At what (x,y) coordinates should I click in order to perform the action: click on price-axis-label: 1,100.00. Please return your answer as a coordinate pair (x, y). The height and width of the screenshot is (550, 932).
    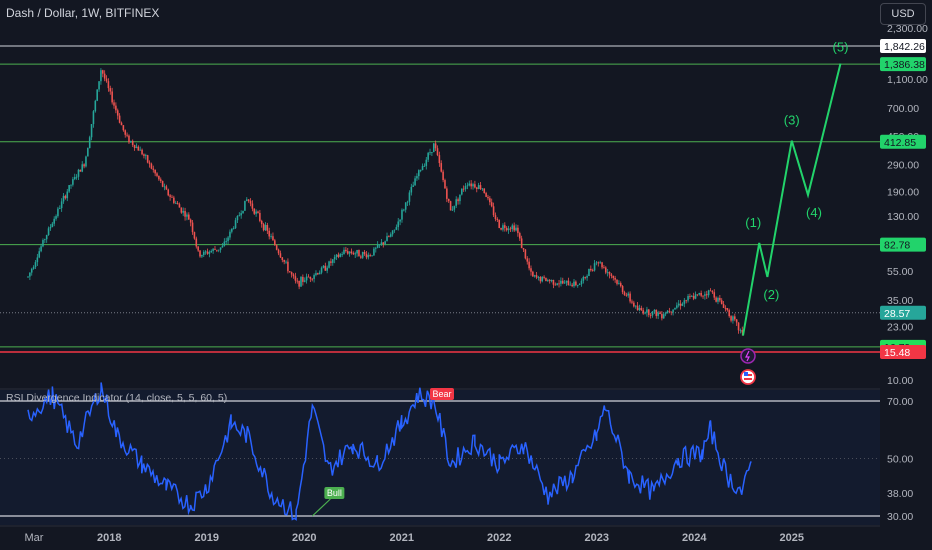
    Looking at the image, I should click on (907, 80).